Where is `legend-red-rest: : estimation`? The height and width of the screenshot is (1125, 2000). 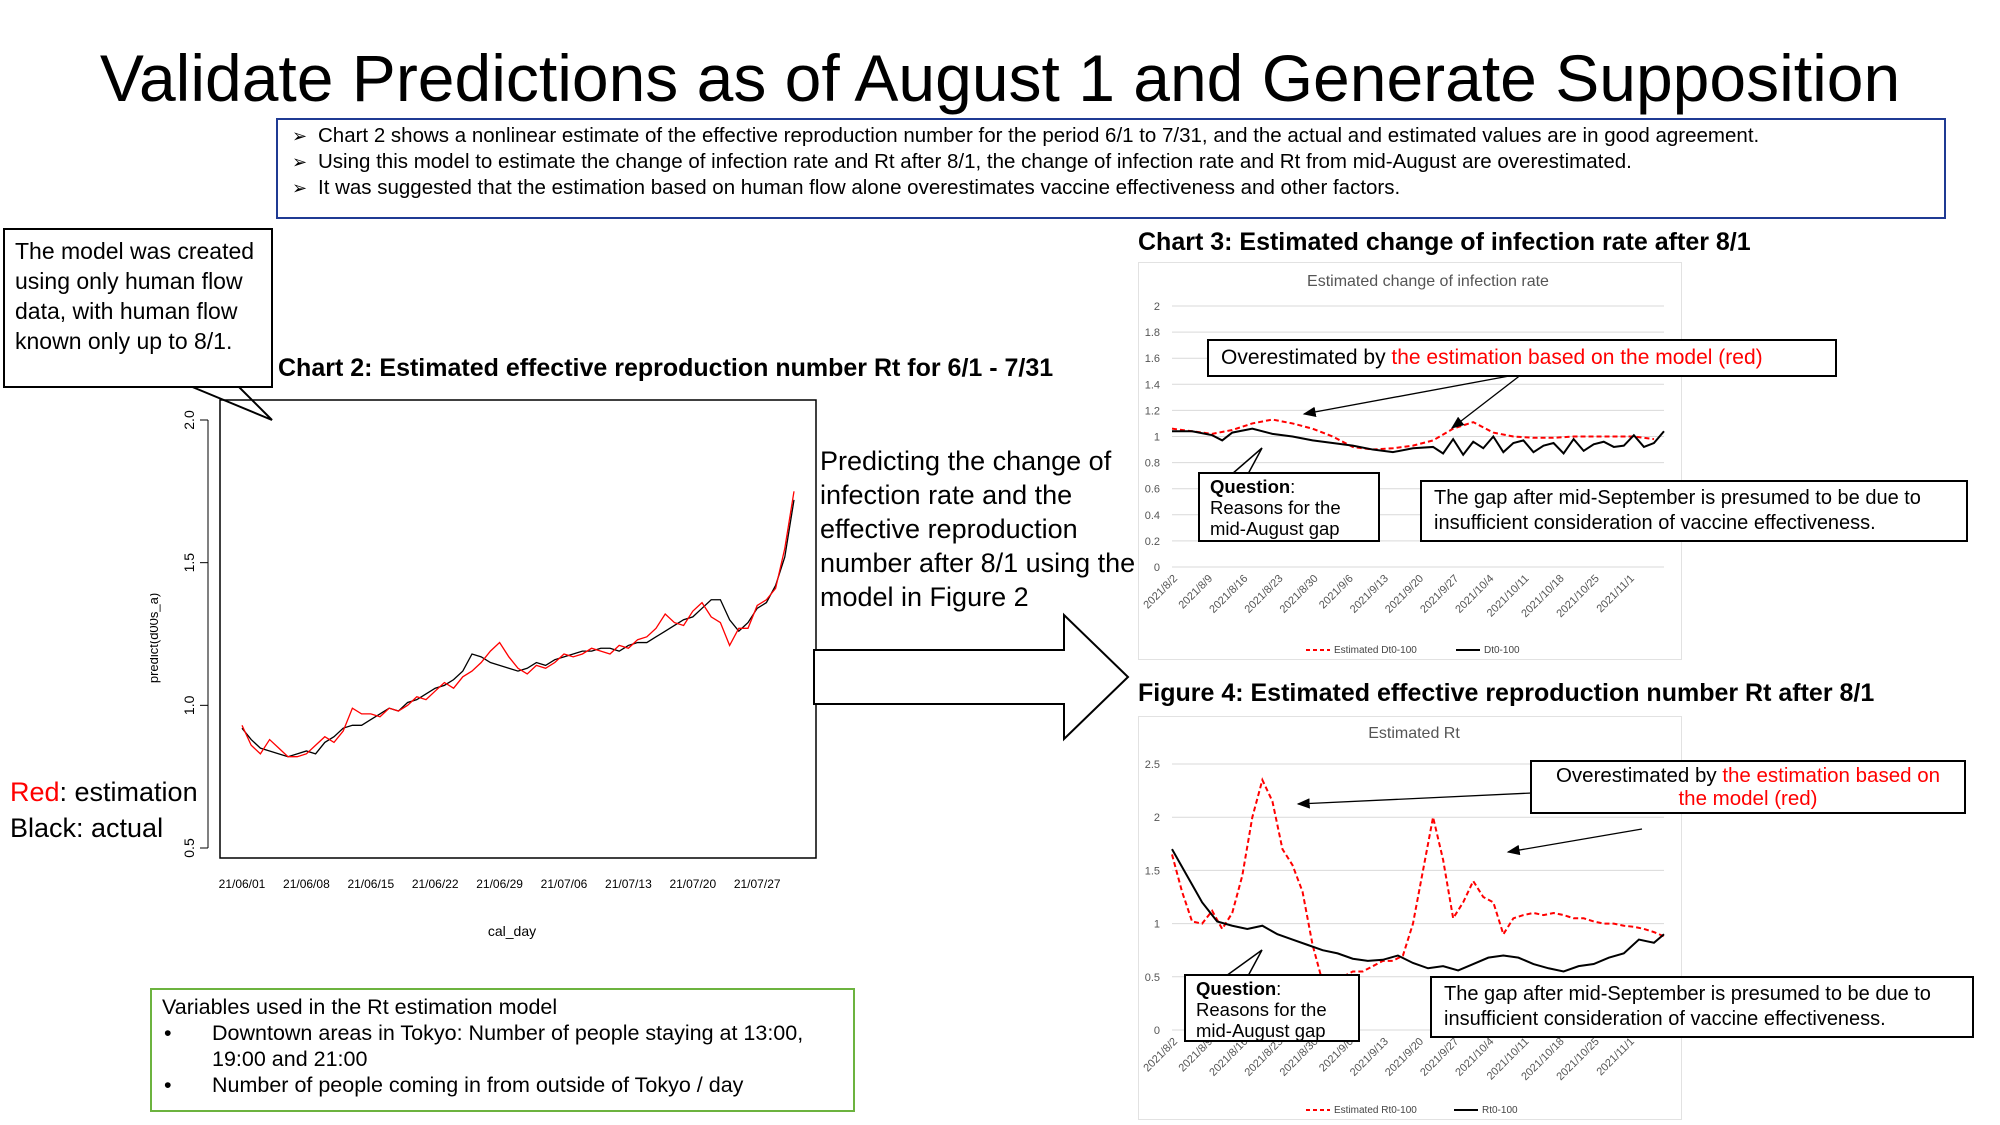 legend-red-rest: : estimation is located at coordinates (128, 792).